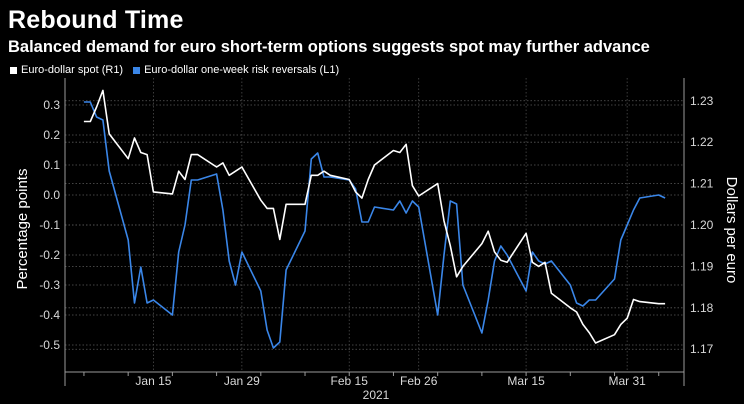 Image resolution: width=744 pixels, height=404 pixels. What do you see at coordinates (702, 225) in the screenshot?
I see `y-tick-label-right: 1.20` at bounding box center [702, 225].